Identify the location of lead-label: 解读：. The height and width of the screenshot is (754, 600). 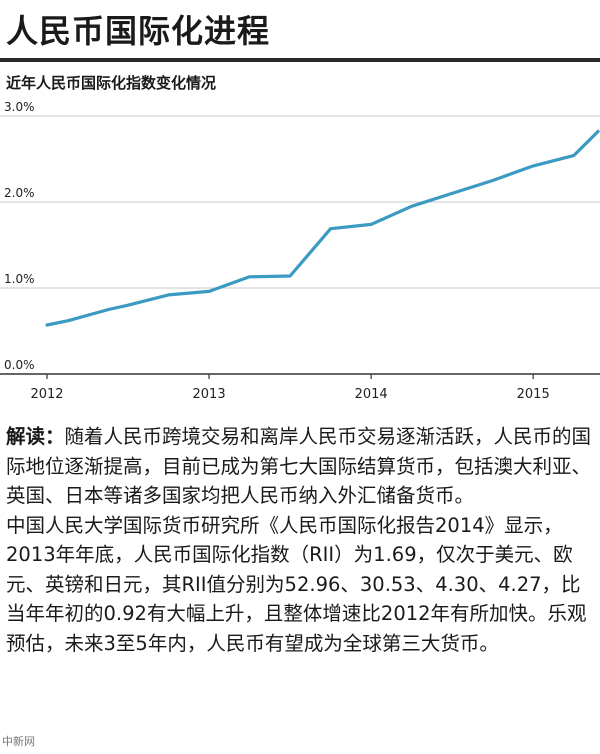
(35, 436).